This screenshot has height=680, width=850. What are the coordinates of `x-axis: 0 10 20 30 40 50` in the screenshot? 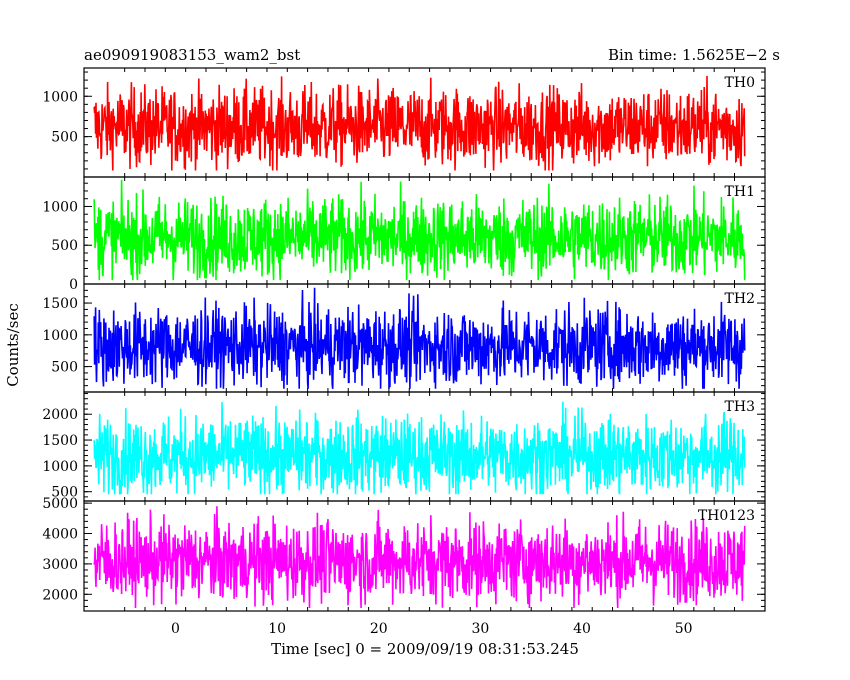 It's located at (432, 629).